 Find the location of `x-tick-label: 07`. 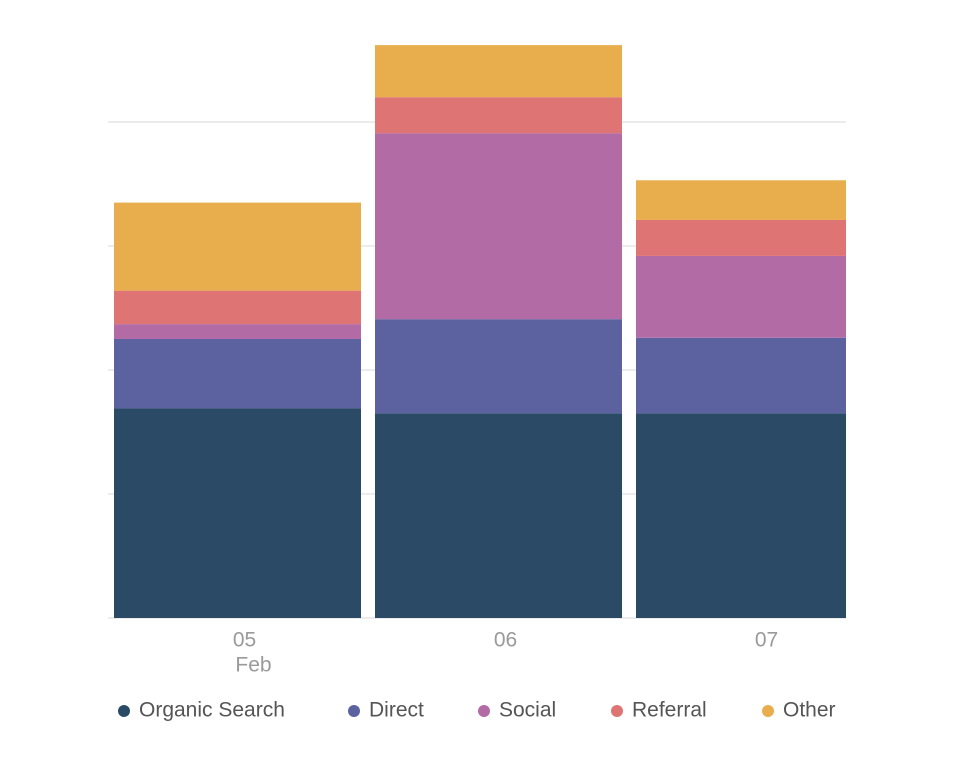

x-tick-label: 07 is located at coordinates (766, 640).